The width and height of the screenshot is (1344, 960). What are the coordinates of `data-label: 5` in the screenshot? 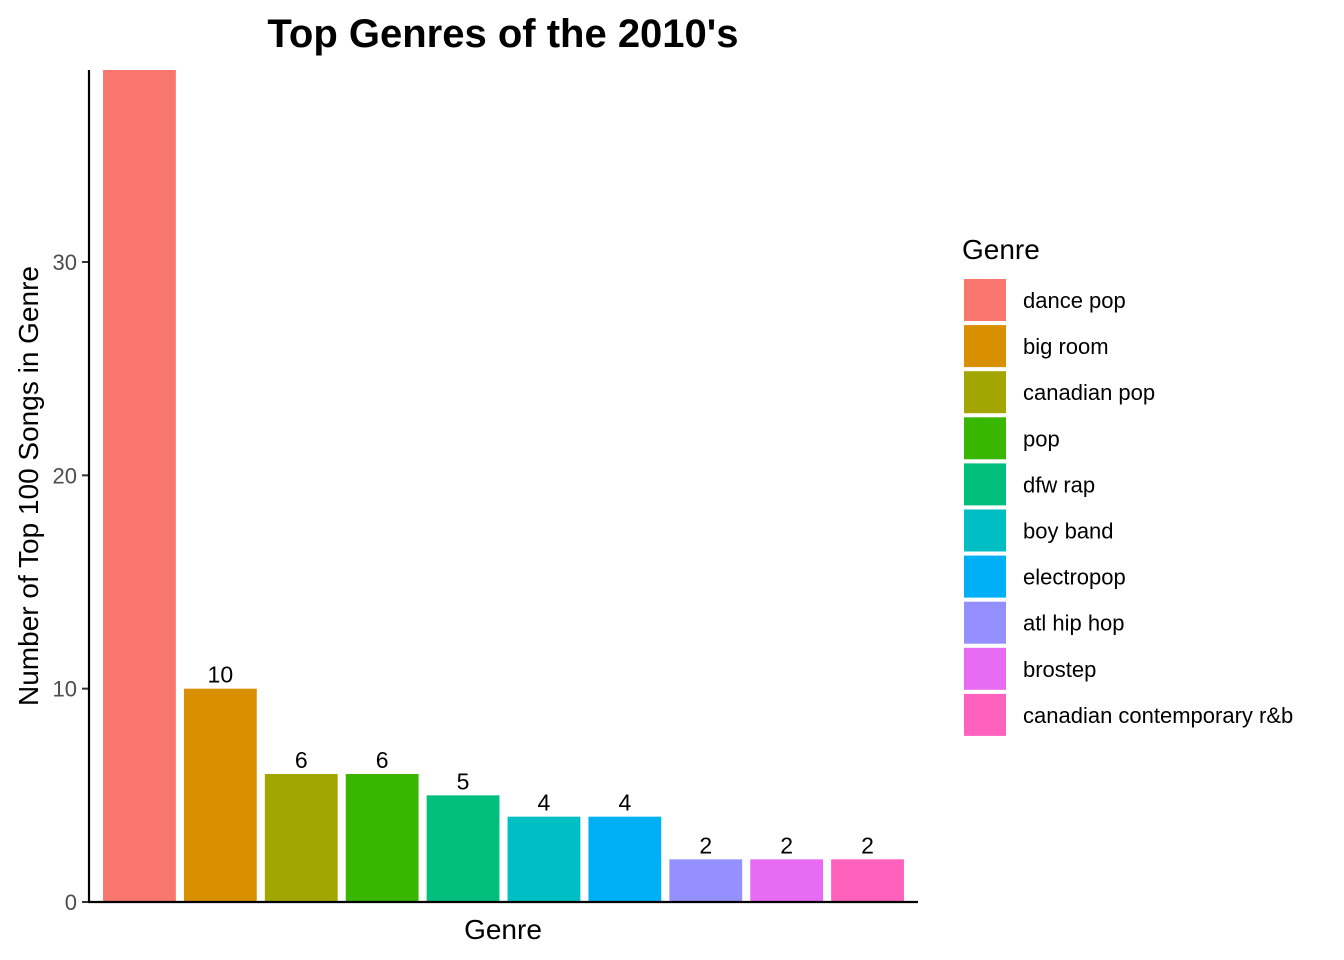 It's located at (463, 781).